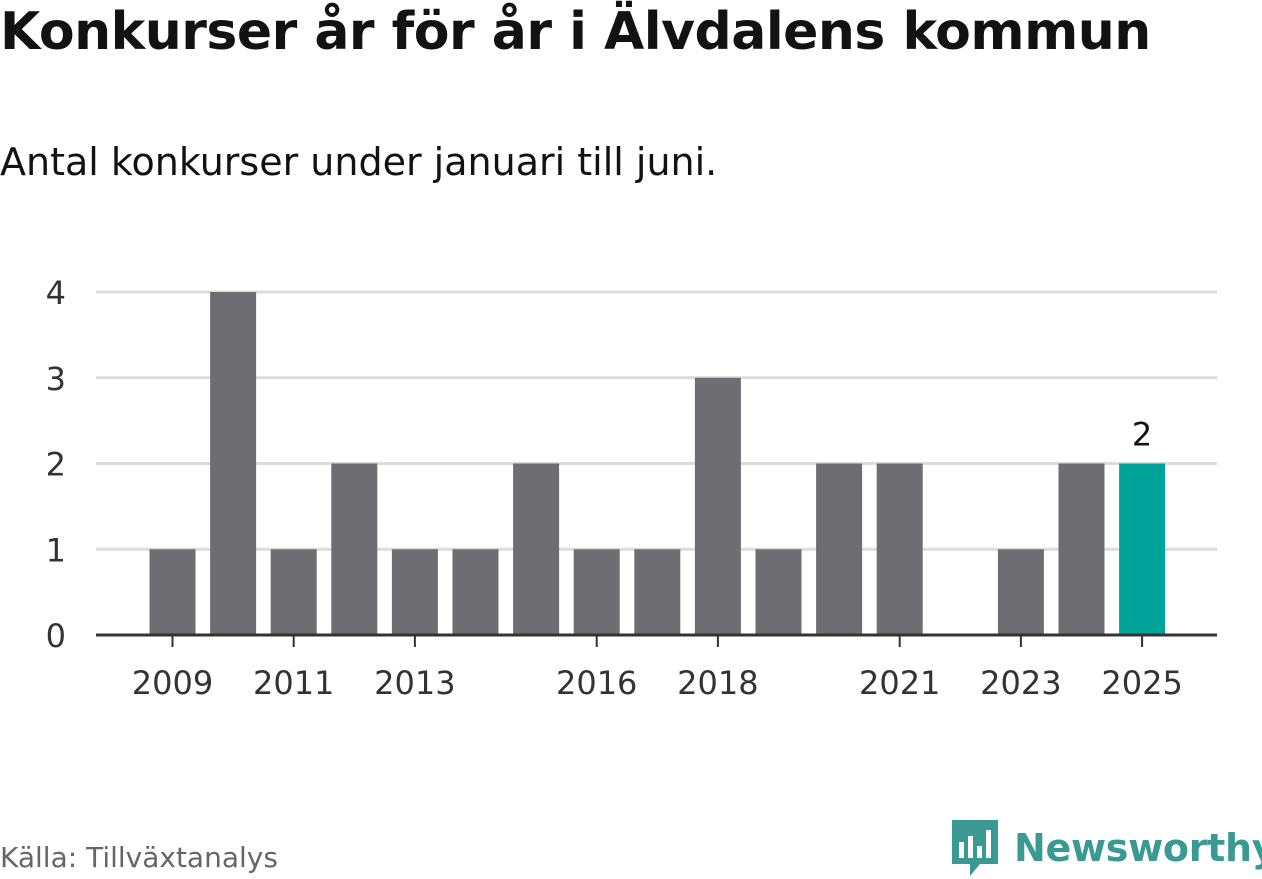 The height and width of the screenshot is (879, 1262). What do you see at coordinates (717, 506) in the screenshot?
I see `bar-2018` at bounding box center [717, 506].